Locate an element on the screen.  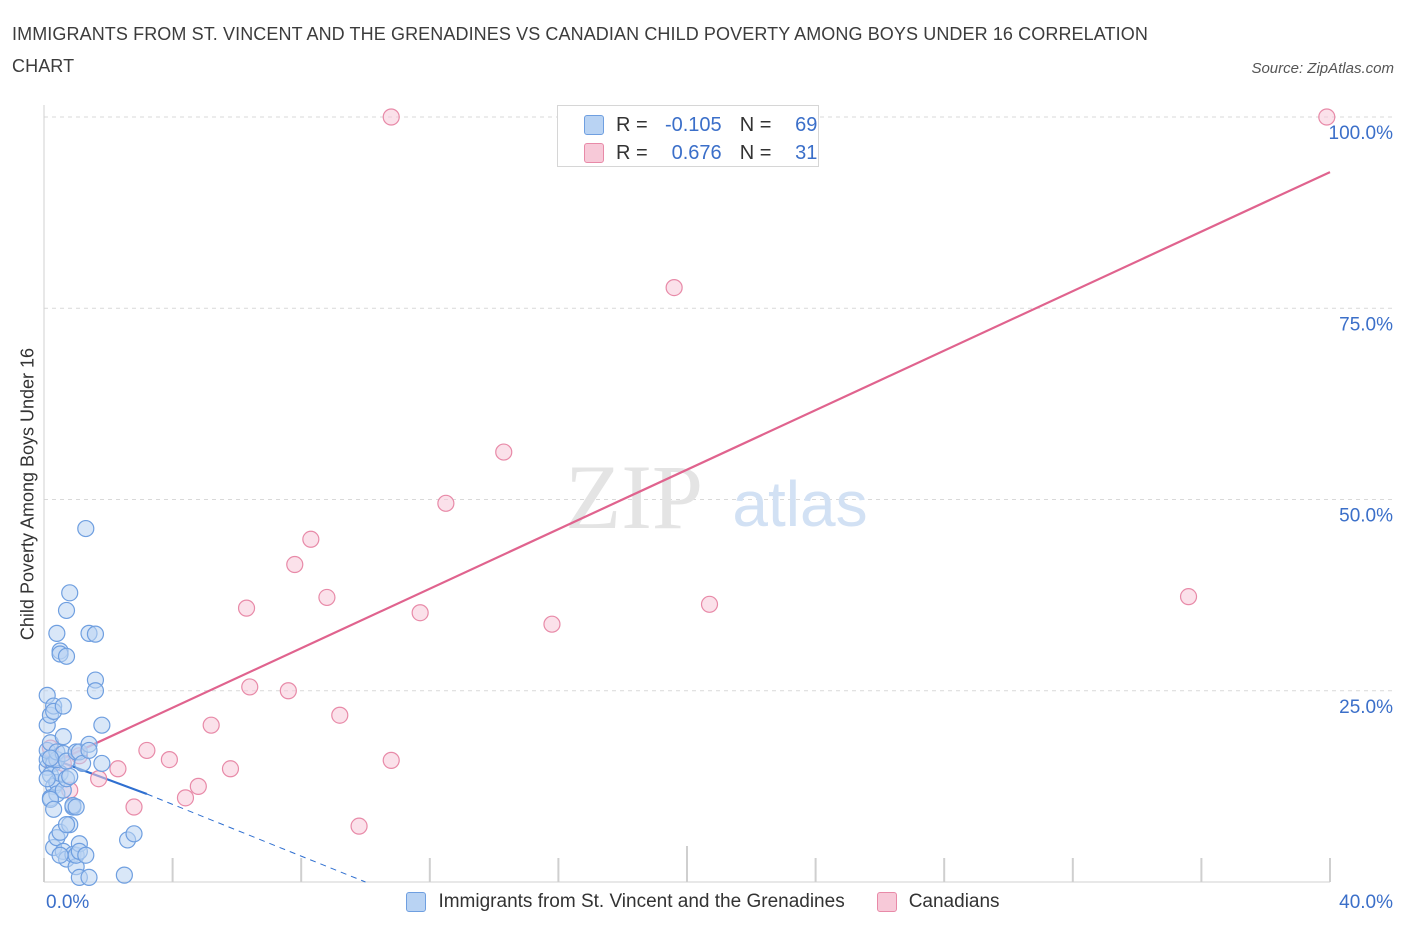
y-tick-label: 100.0% is located at coordinates (1361, 133).